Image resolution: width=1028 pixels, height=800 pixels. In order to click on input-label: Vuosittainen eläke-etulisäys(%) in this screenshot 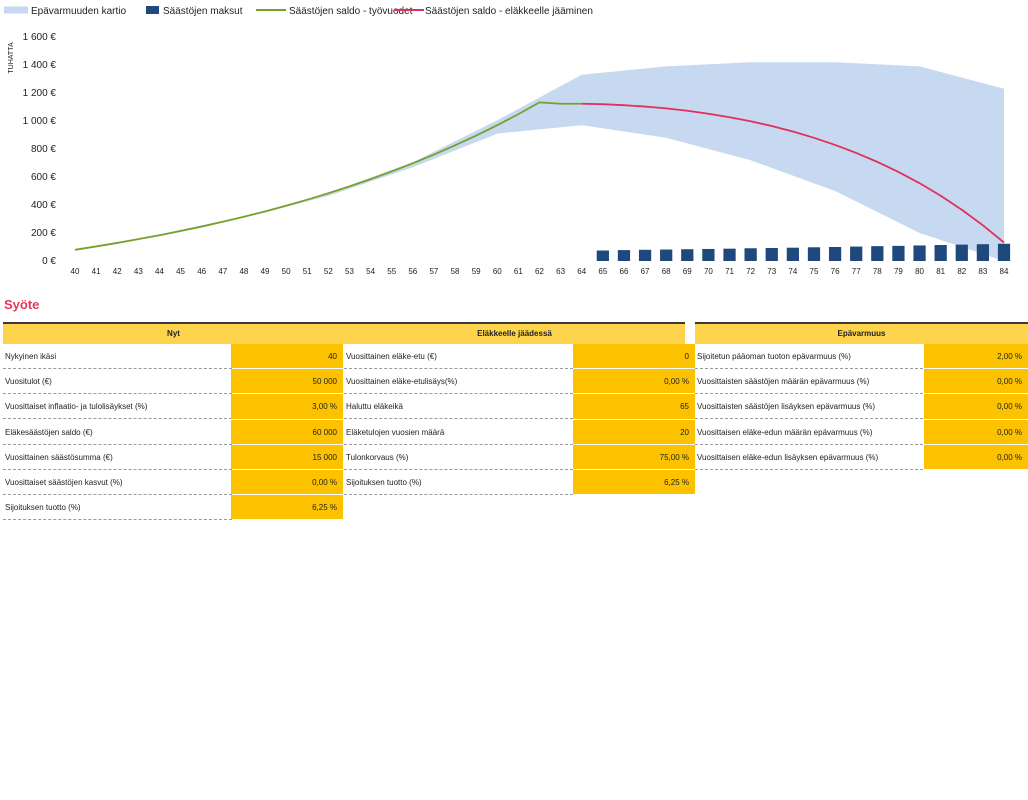, I will do `click(458, 382)`.